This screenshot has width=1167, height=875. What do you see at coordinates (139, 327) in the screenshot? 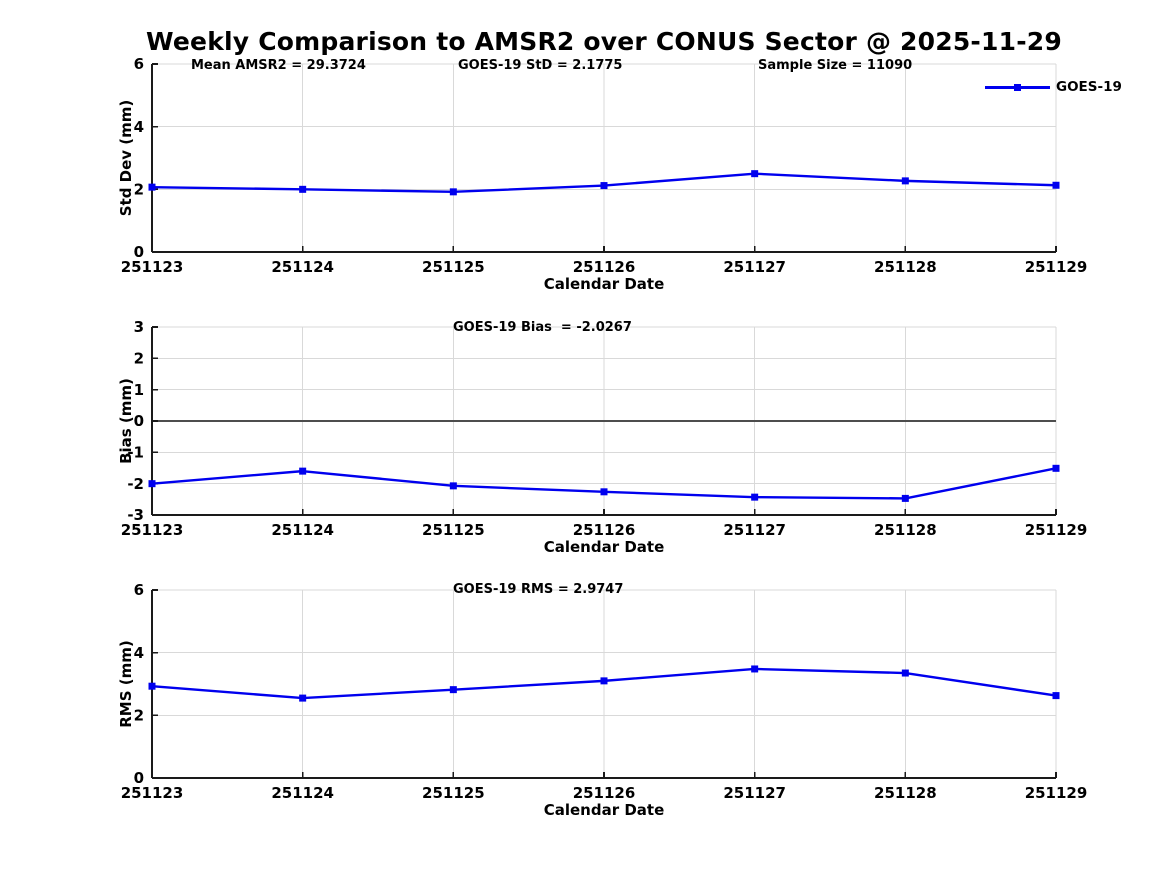
I see `y-tick-label: 3` at bounding box center [139, 327].